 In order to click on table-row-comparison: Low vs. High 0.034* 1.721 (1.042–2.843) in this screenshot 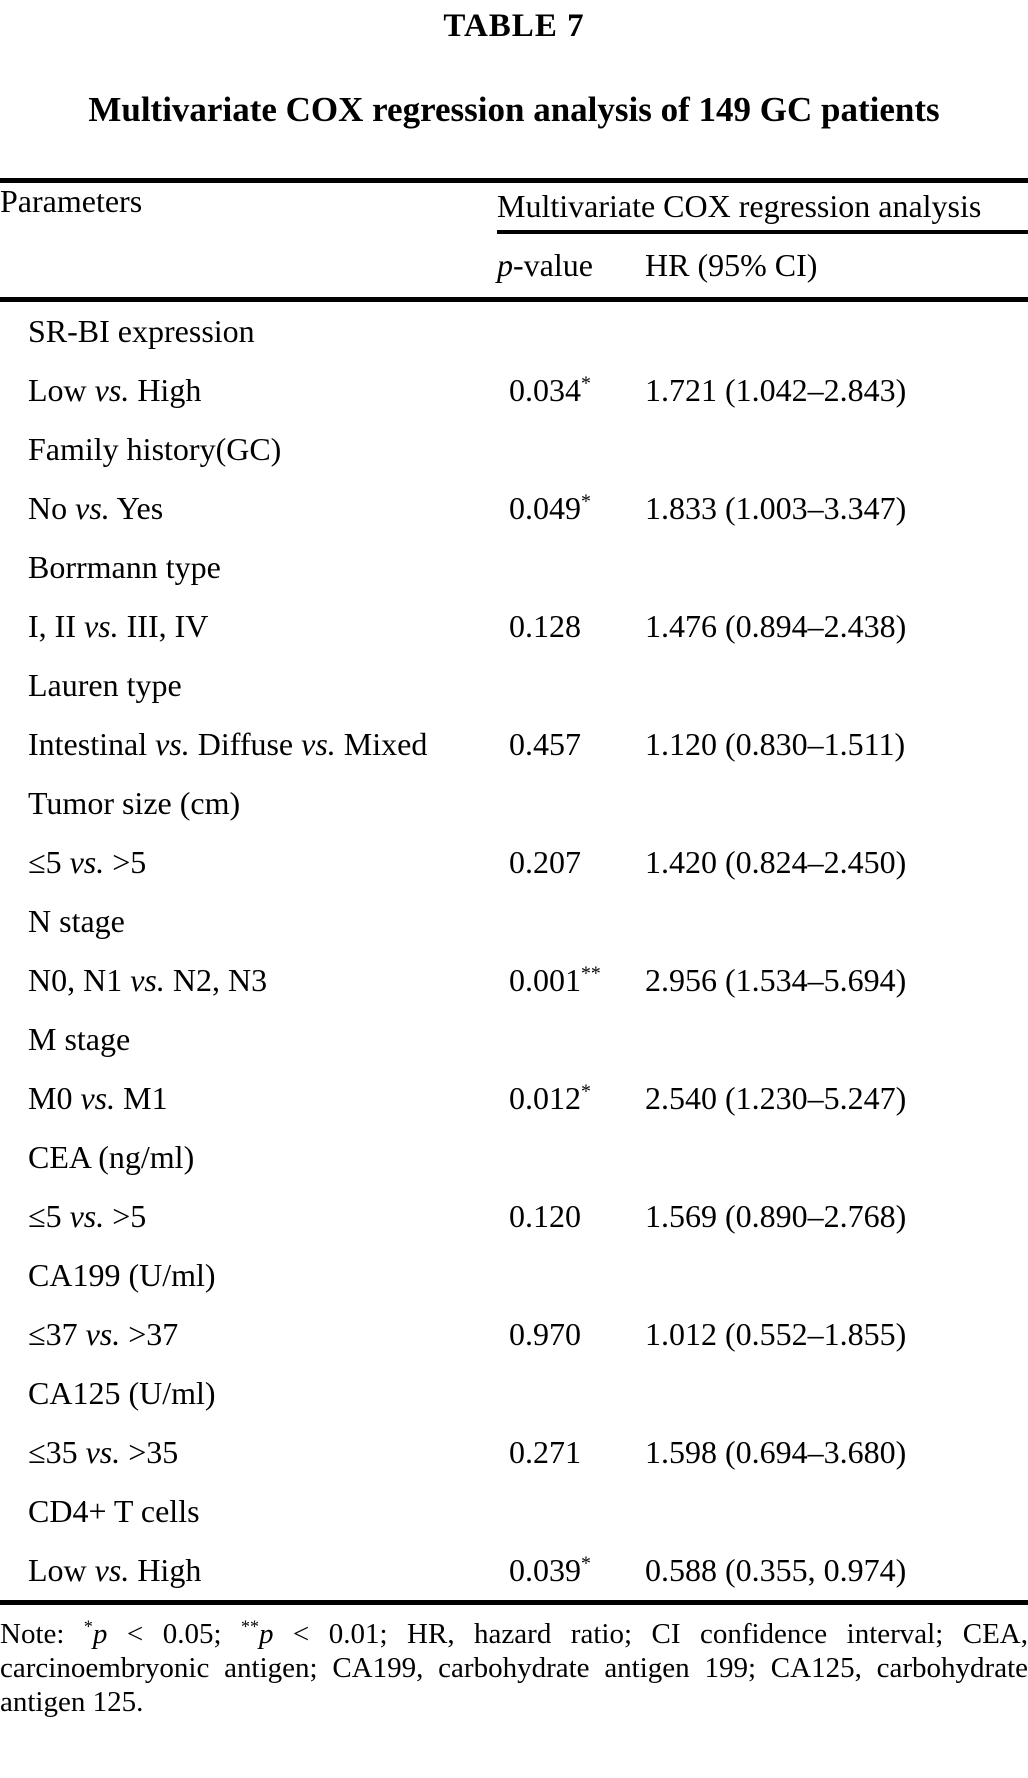, I will do `click(514, 390)`.